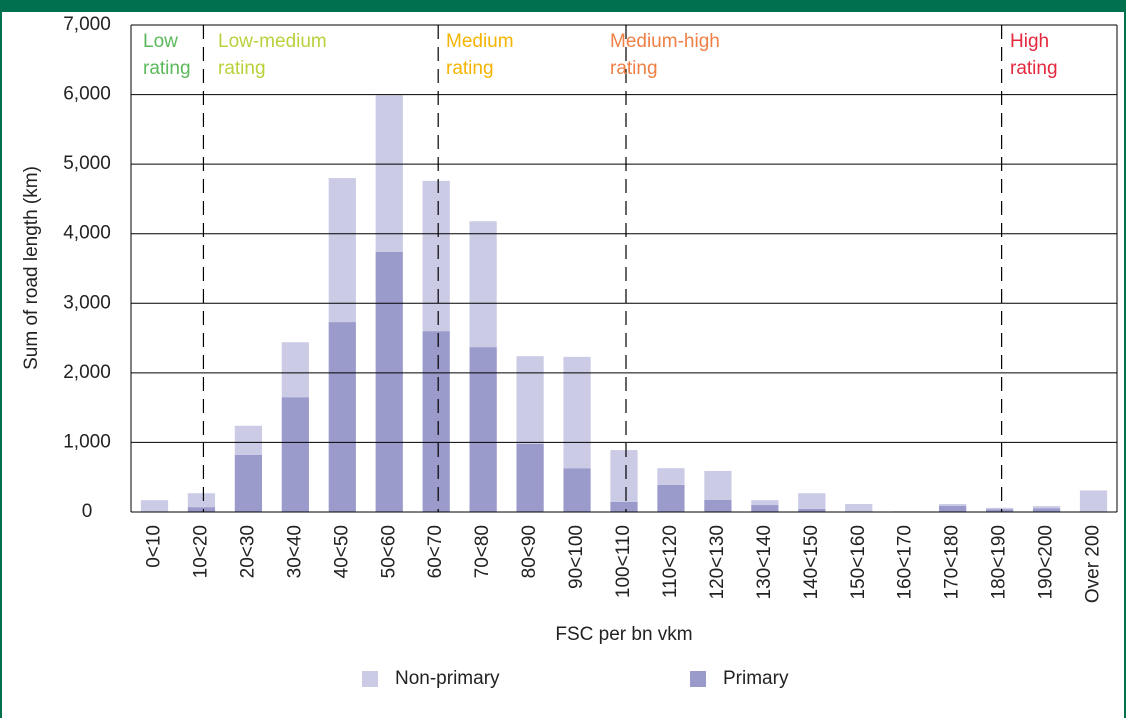 The height and width of the screenshot is (718, 1126). I want to click on band-label: Low, so click(160, 41).